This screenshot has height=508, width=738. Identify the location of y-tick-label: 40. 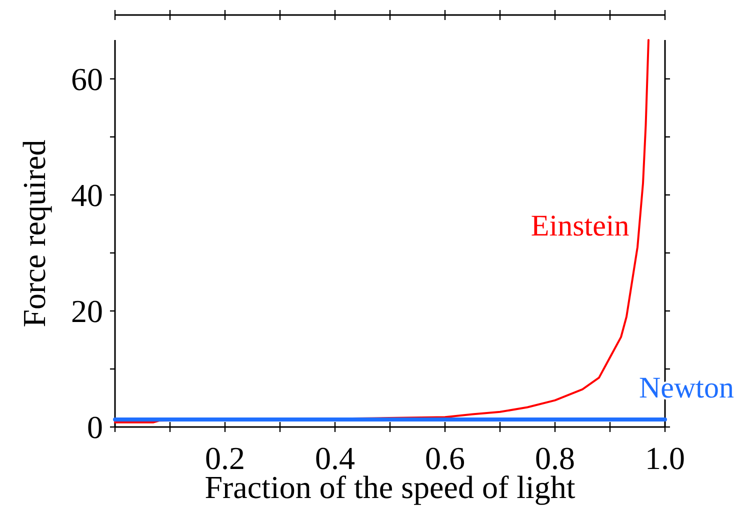
(87, 194).